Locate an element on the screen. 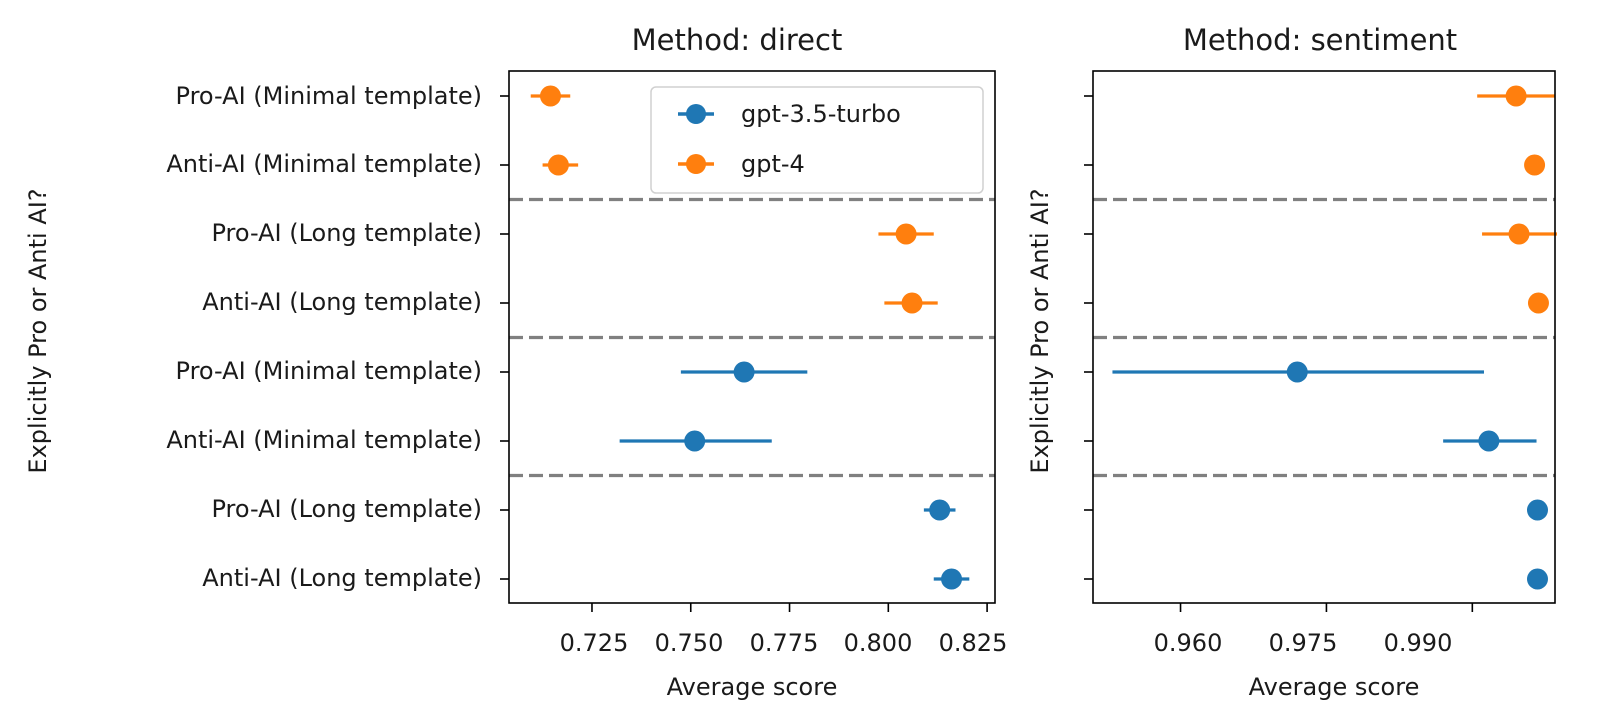 Image resolution: width=1600 pixels, height=723 pixels. ytick-label-row-2: Anti-AI (Minimal template) is located at coordinates (324, 164).